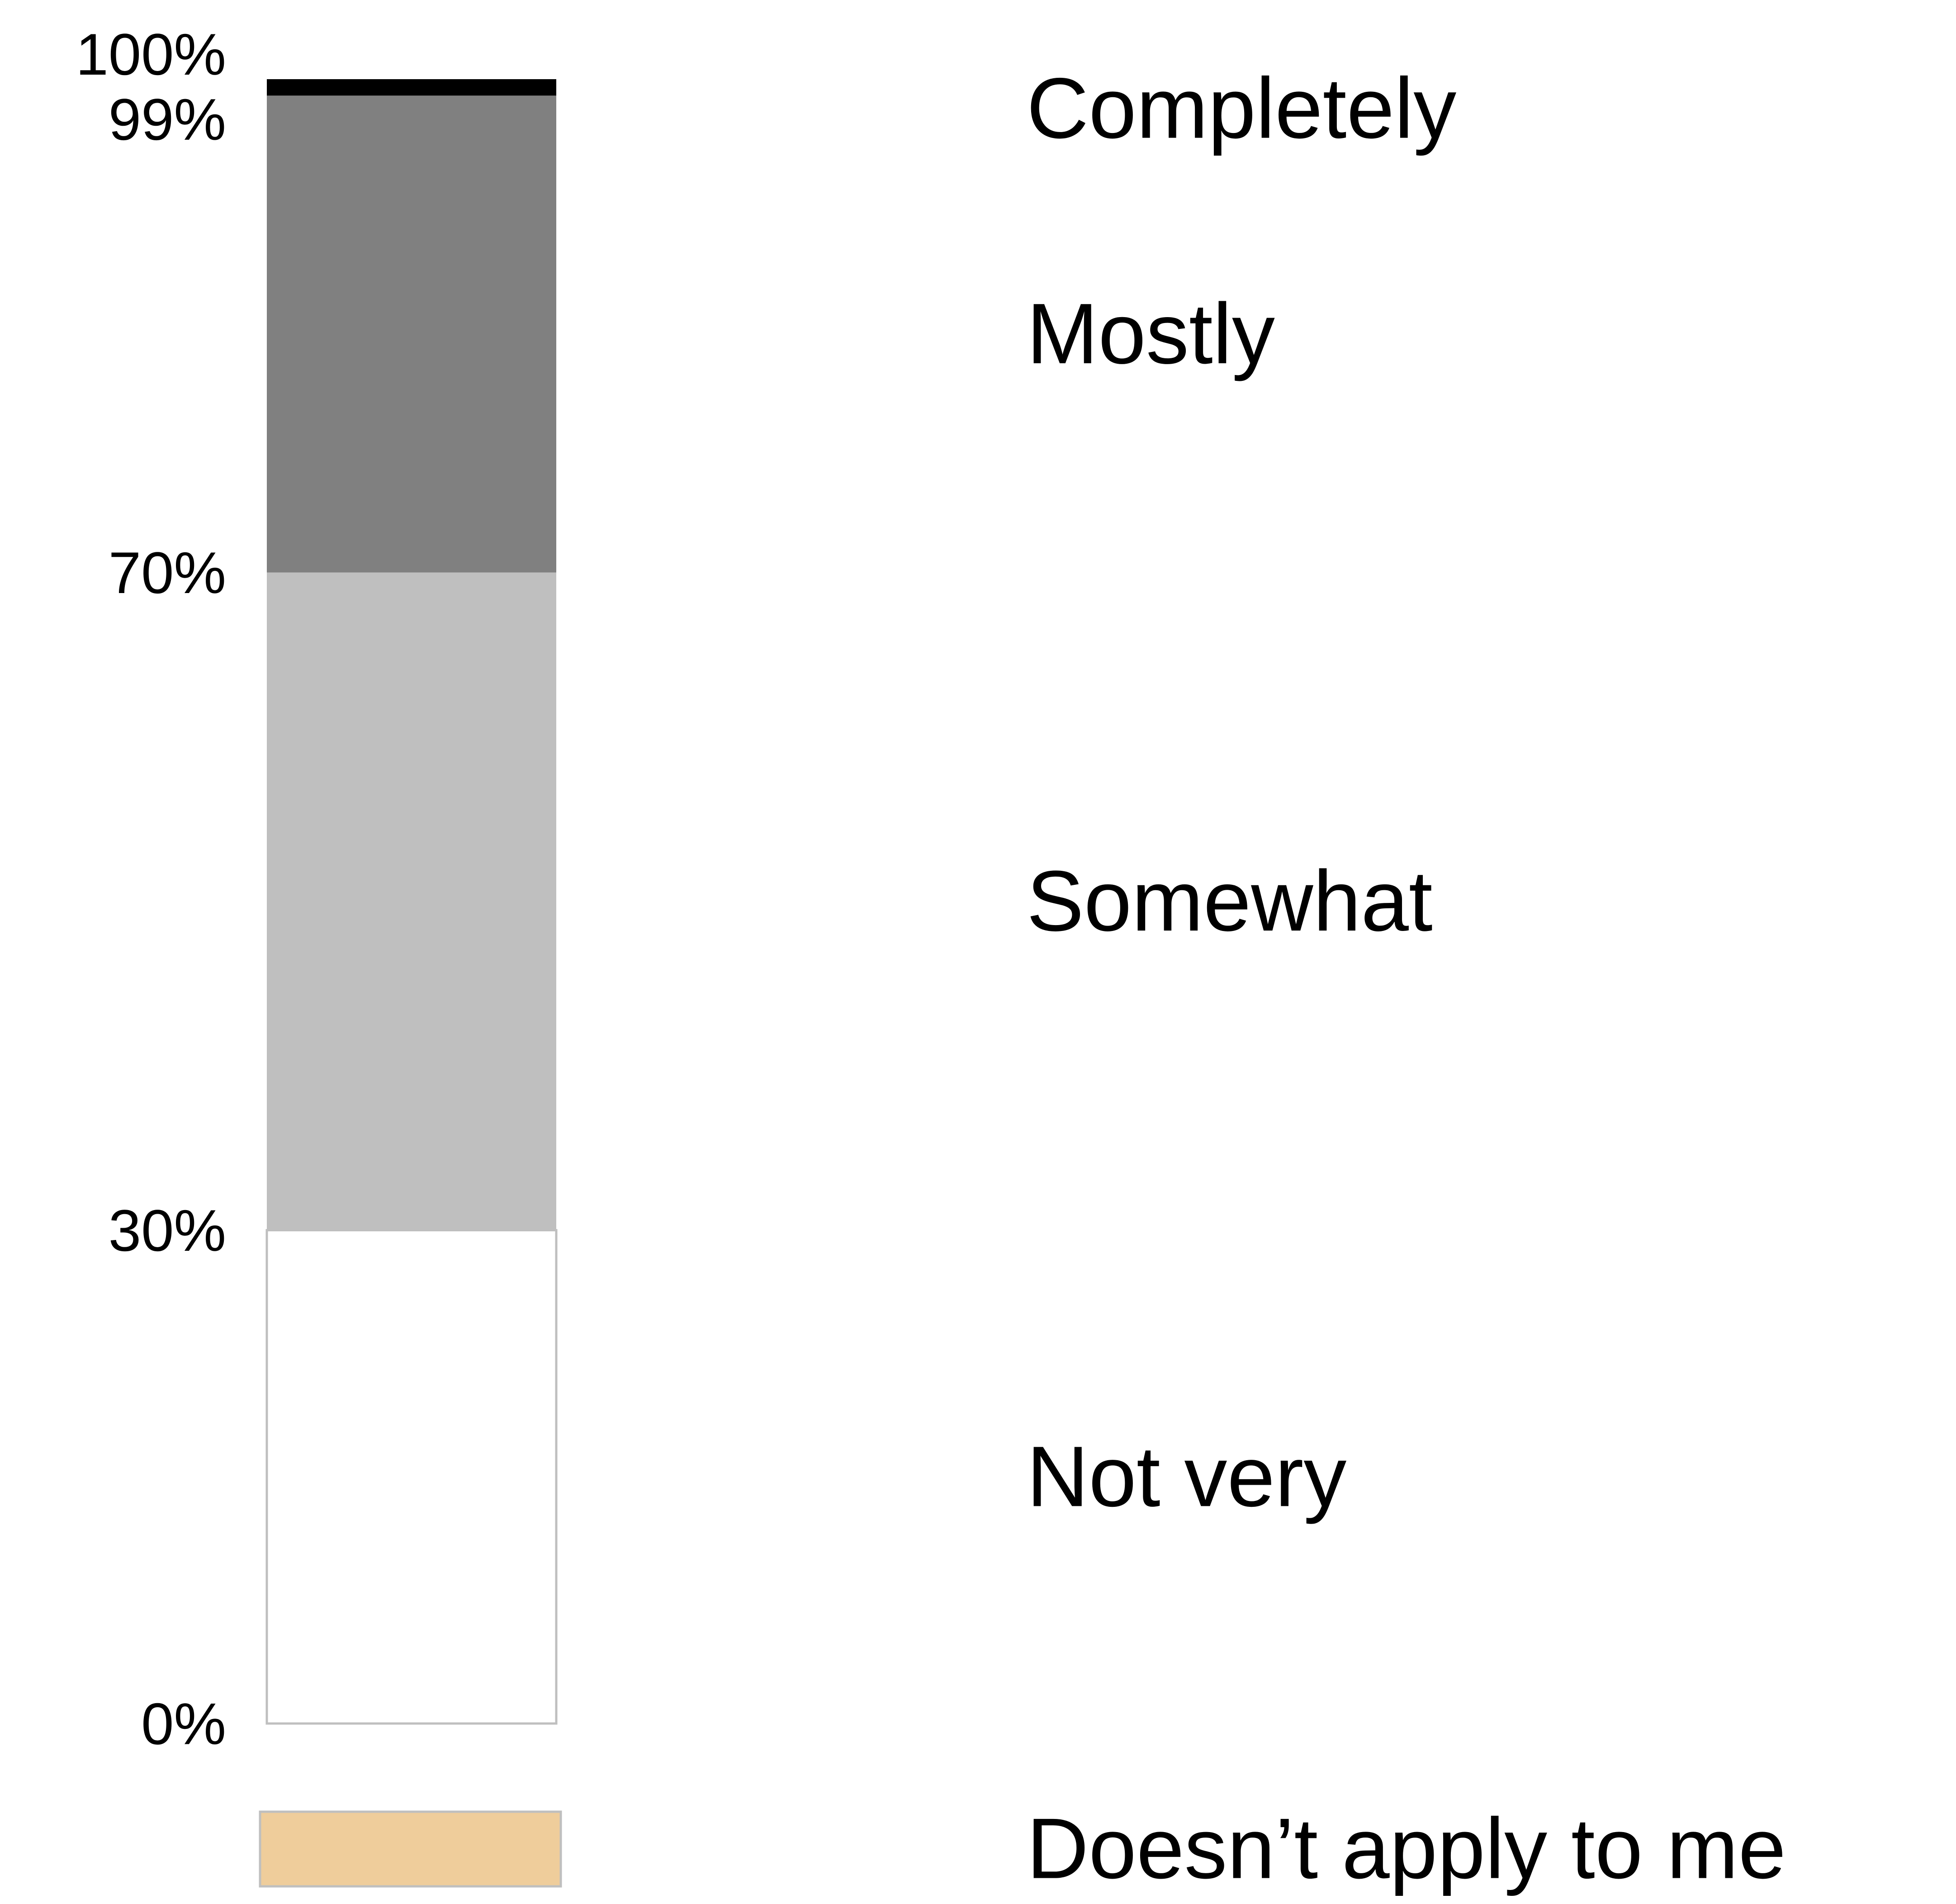 The height and width of the screenshot is (1904, 1956). What do you see at coordinates (1230, 901) in the screenshot?
I see `legend-label-somewhat: Somewhat` at bounding box center [1230, 901].